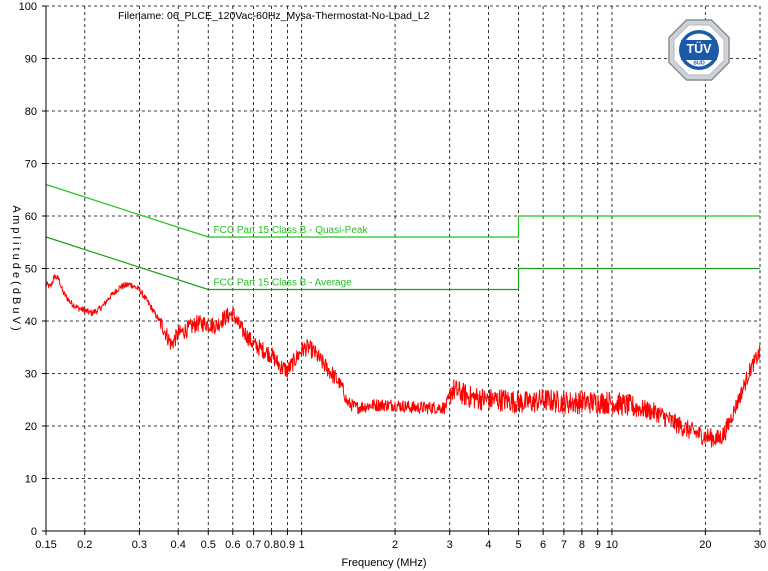 This screenshot has width=768, height=571. I want to click on x-tick-label: 7, so click(564, 545).